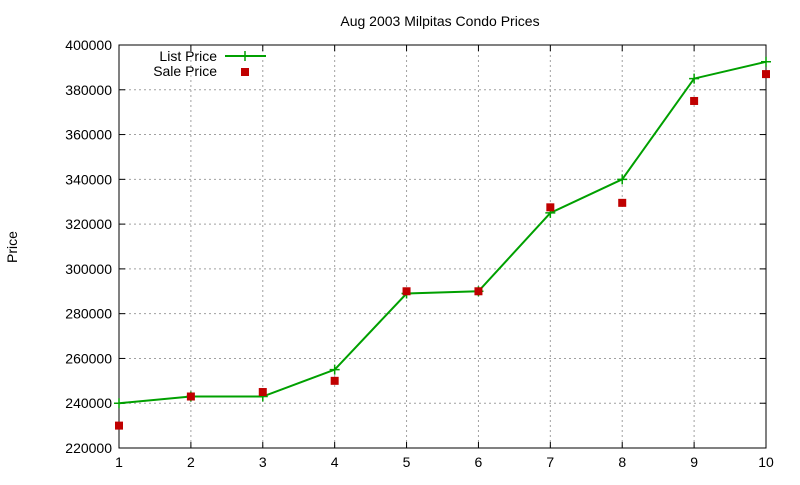  I want to click on x-tick-label: 7, so click(550, 462).